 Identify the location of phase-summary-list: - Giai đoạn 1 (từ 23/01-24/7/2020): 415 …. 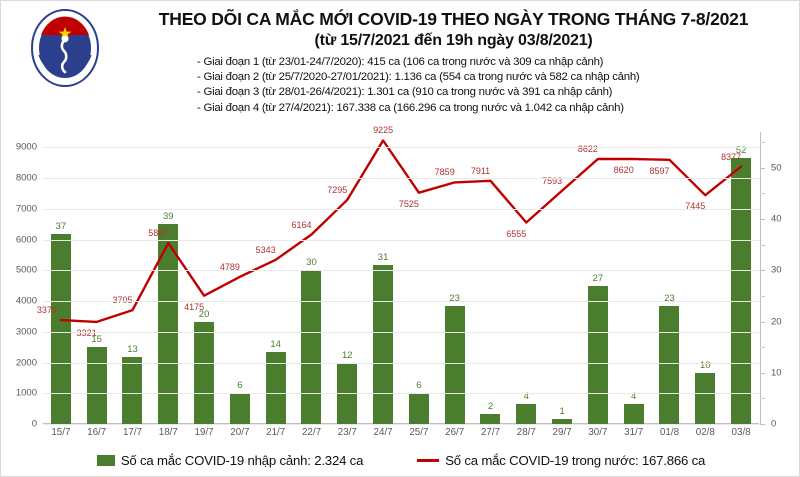
(497, 85).